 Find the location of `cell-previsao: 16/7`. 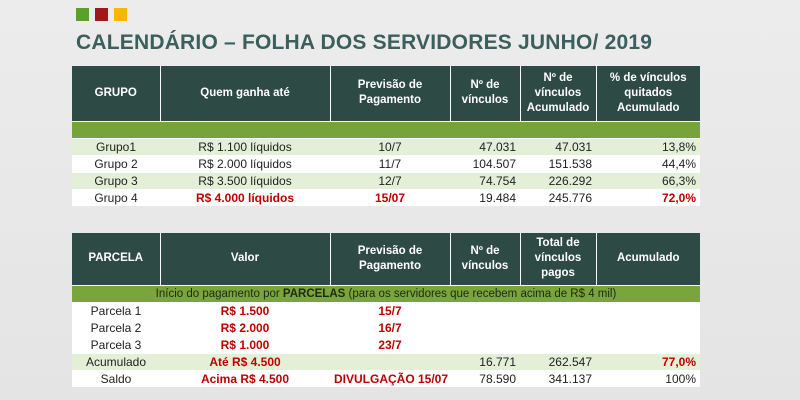

cell-previsao: 16/7 is located at coordinates (390, 327).